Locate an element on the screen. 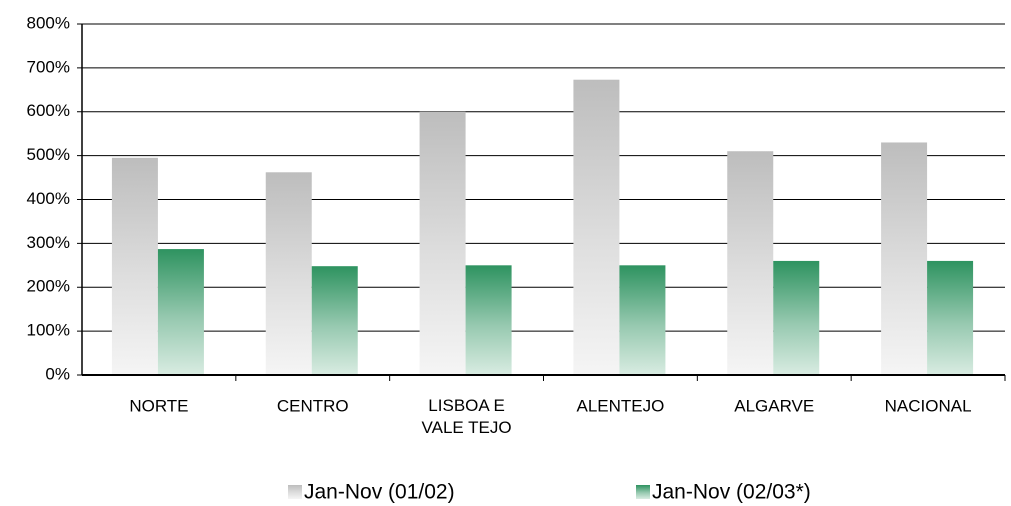 The width and height of the screenshot is (1011, 506). x-tick-label: NACIONAL is located at coordinates (928, 405).